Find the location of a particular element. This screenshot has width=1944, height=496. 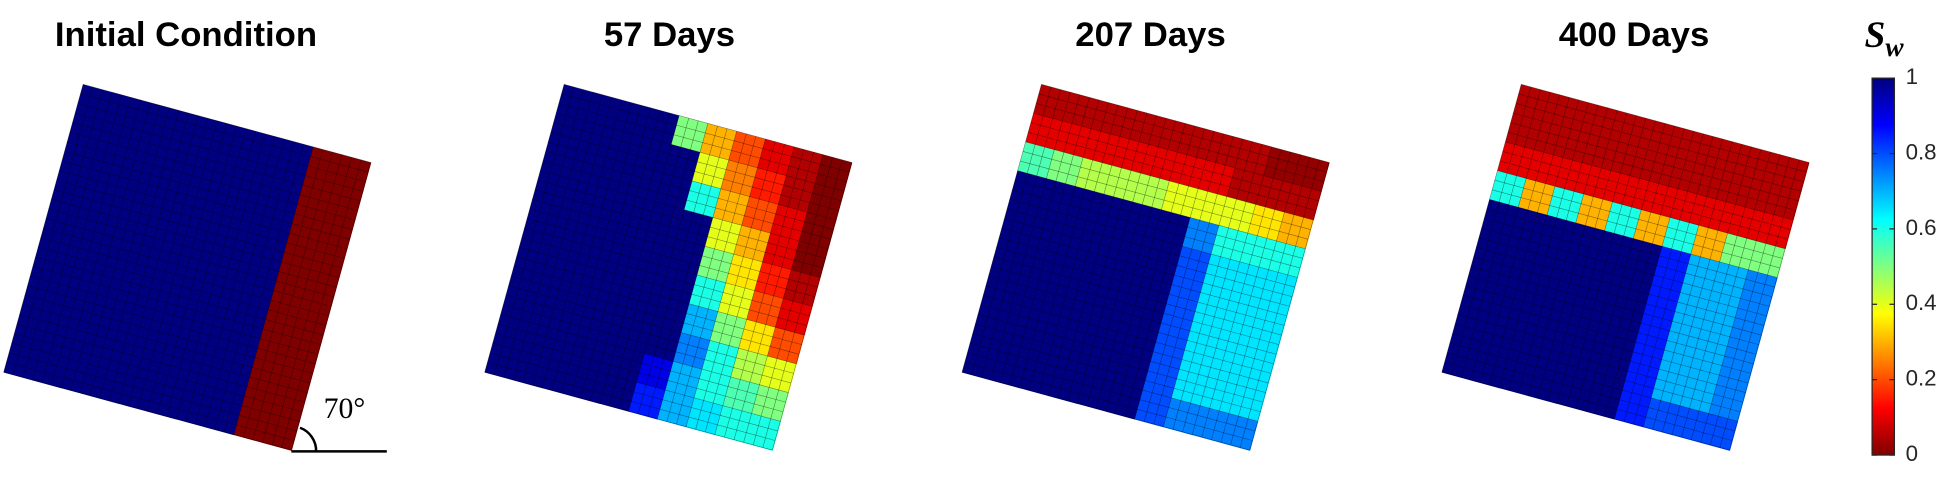

heatmap is located at coordinates (1626, 267).